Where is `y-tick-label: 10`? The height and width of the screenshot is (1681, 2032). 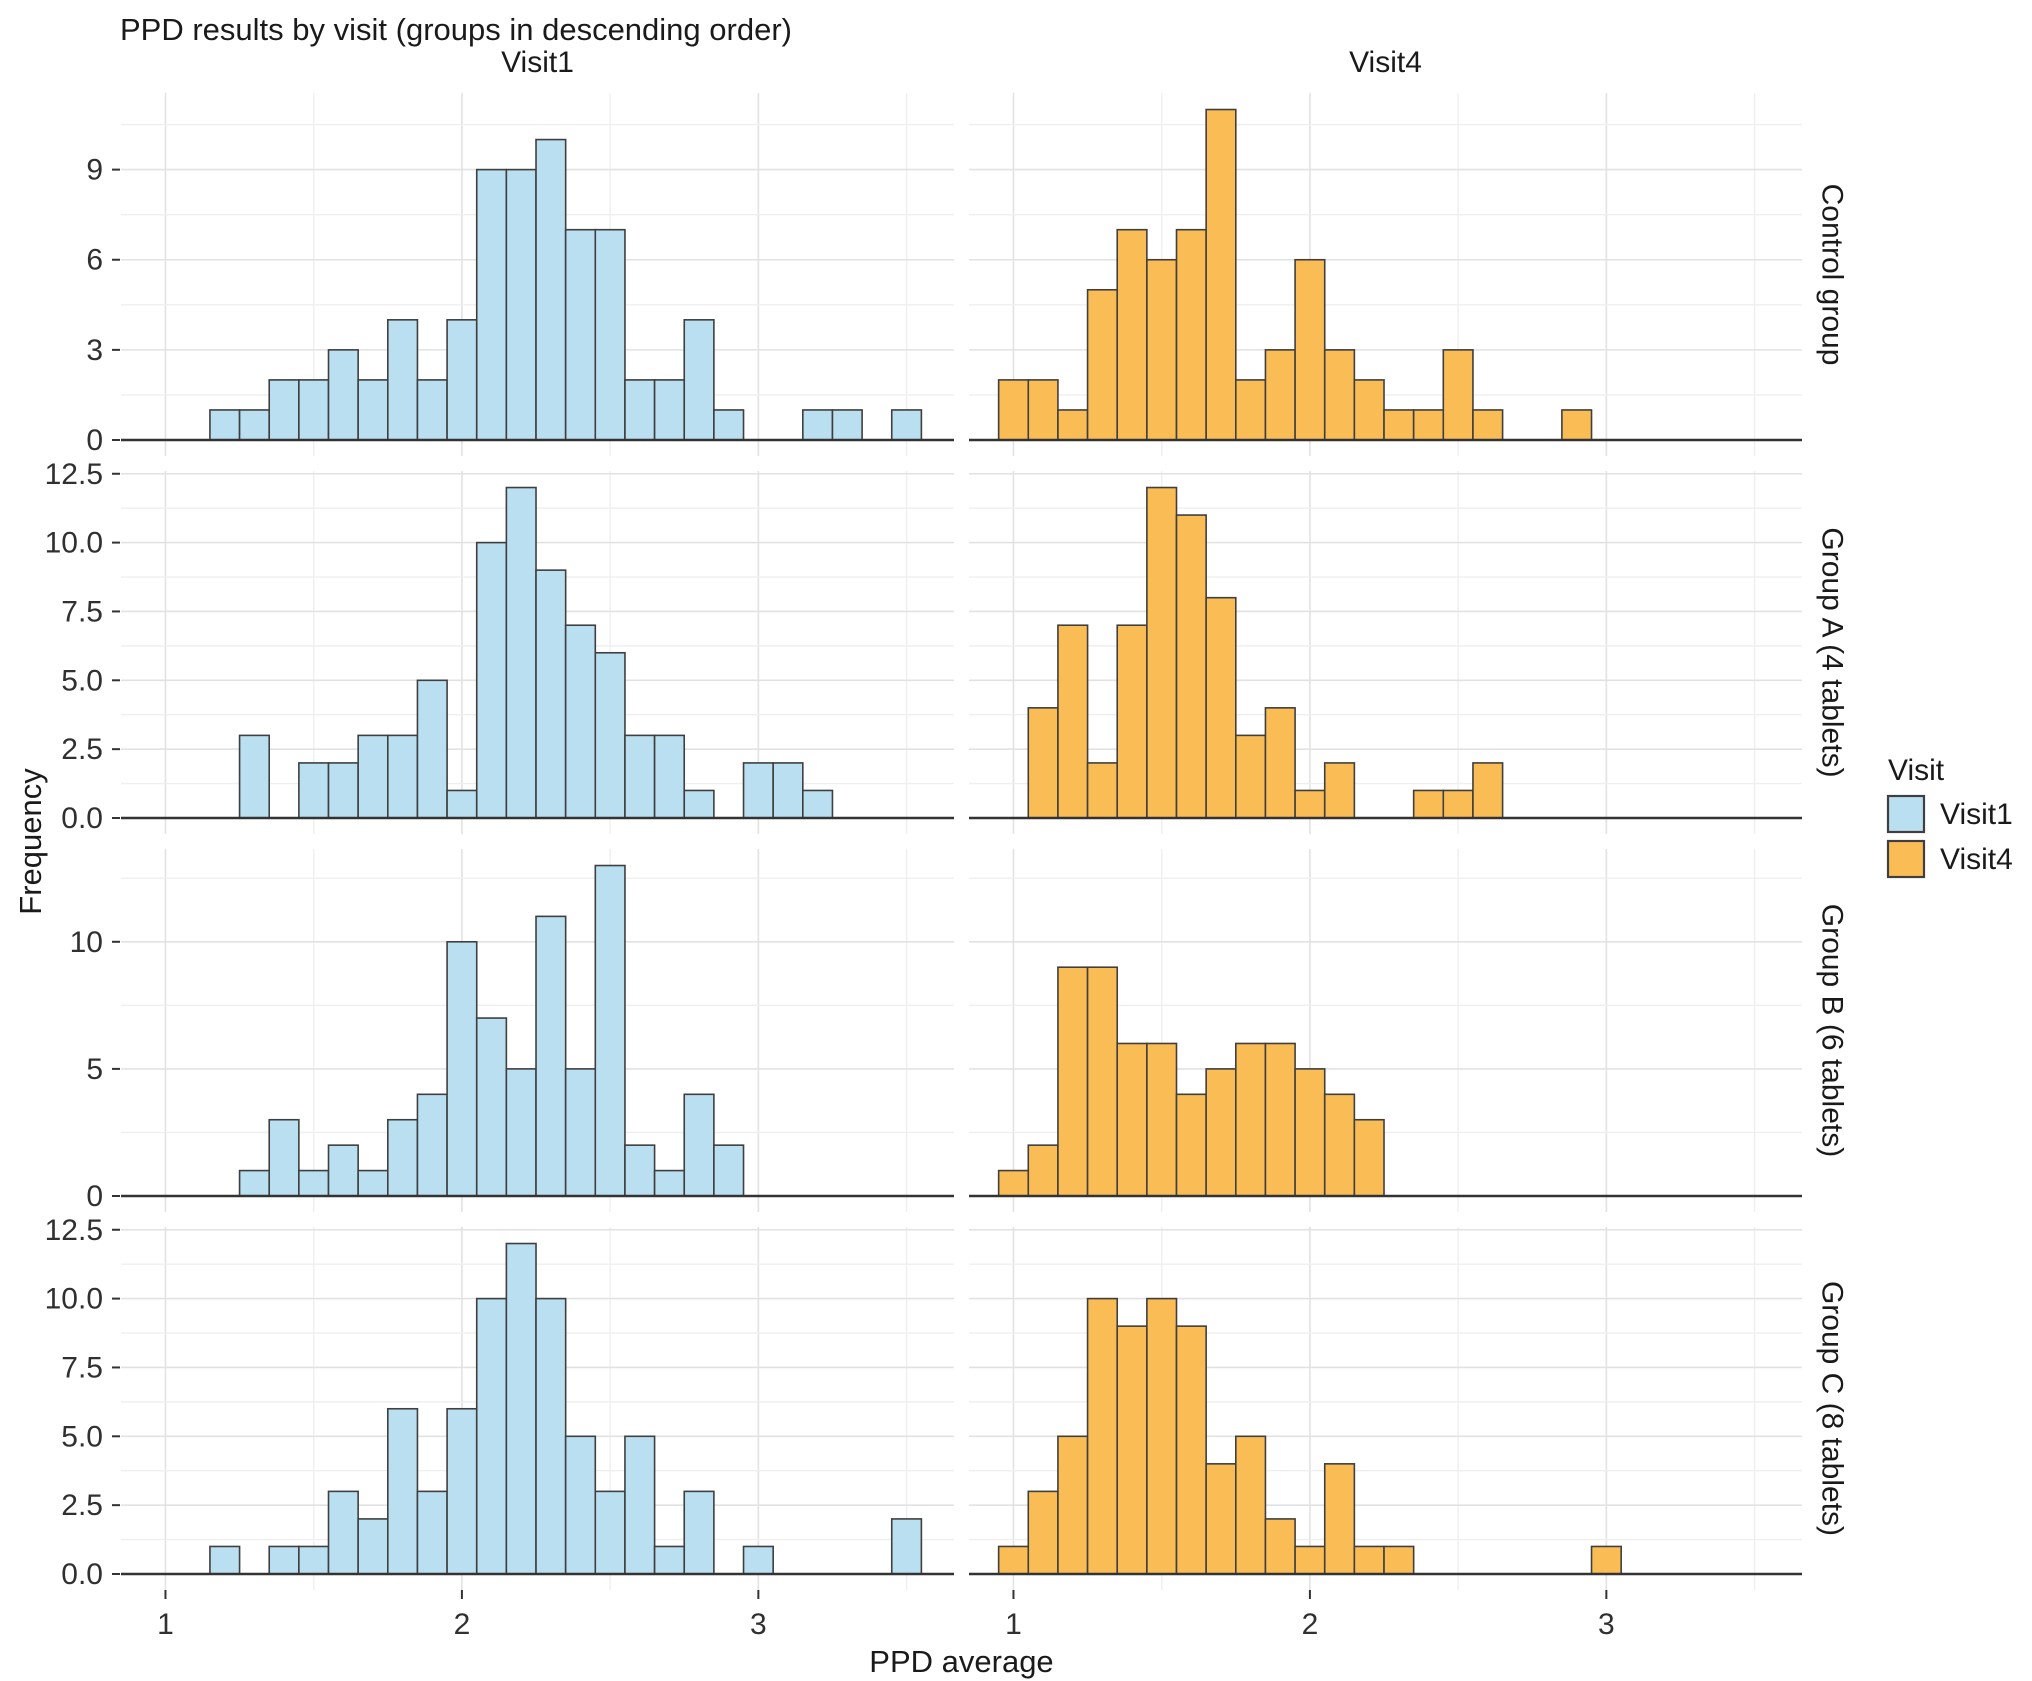
y-tick-label: 10 is located at coordinates (86, 942).